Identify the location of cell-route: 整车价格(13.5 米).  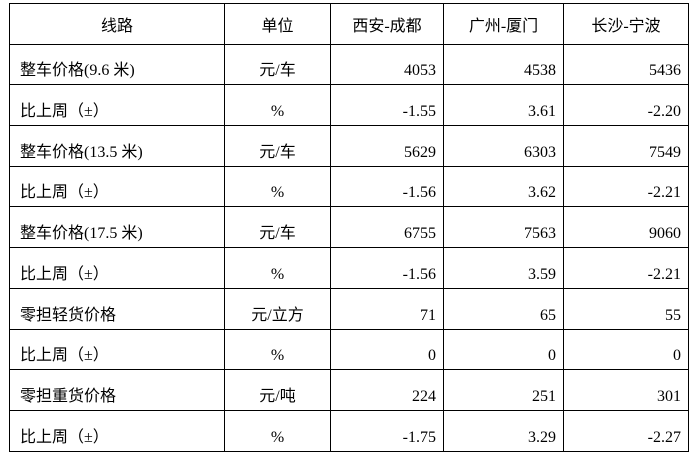
(117, 146).